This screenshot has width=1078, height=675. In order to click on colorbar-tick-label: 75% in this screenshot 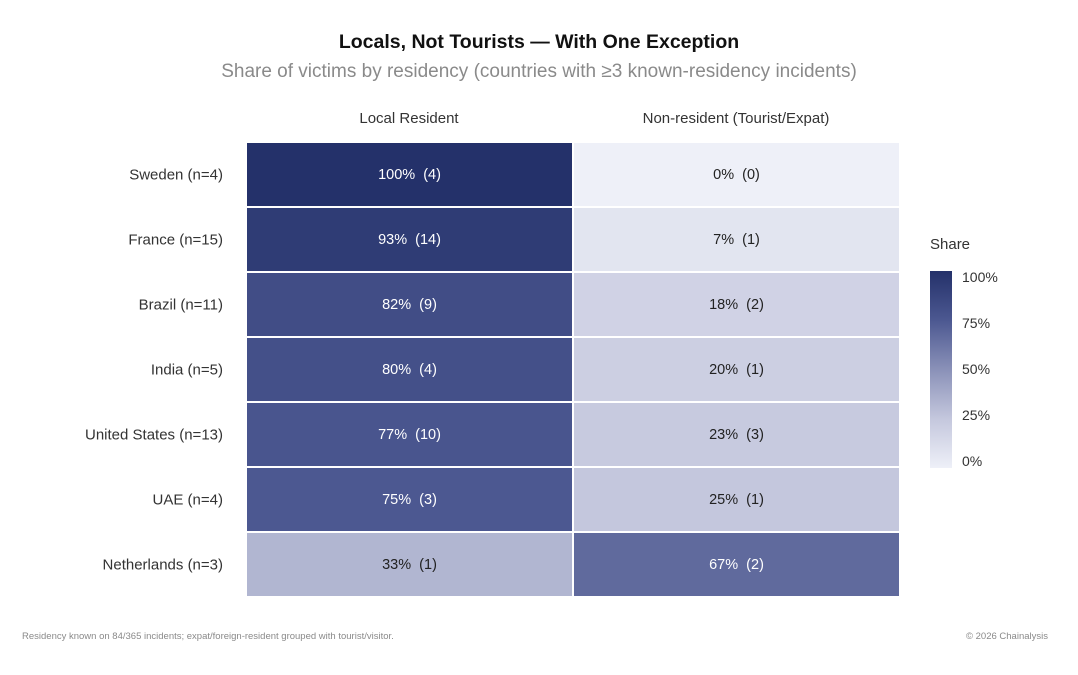, I will do `click(976, 323)`.